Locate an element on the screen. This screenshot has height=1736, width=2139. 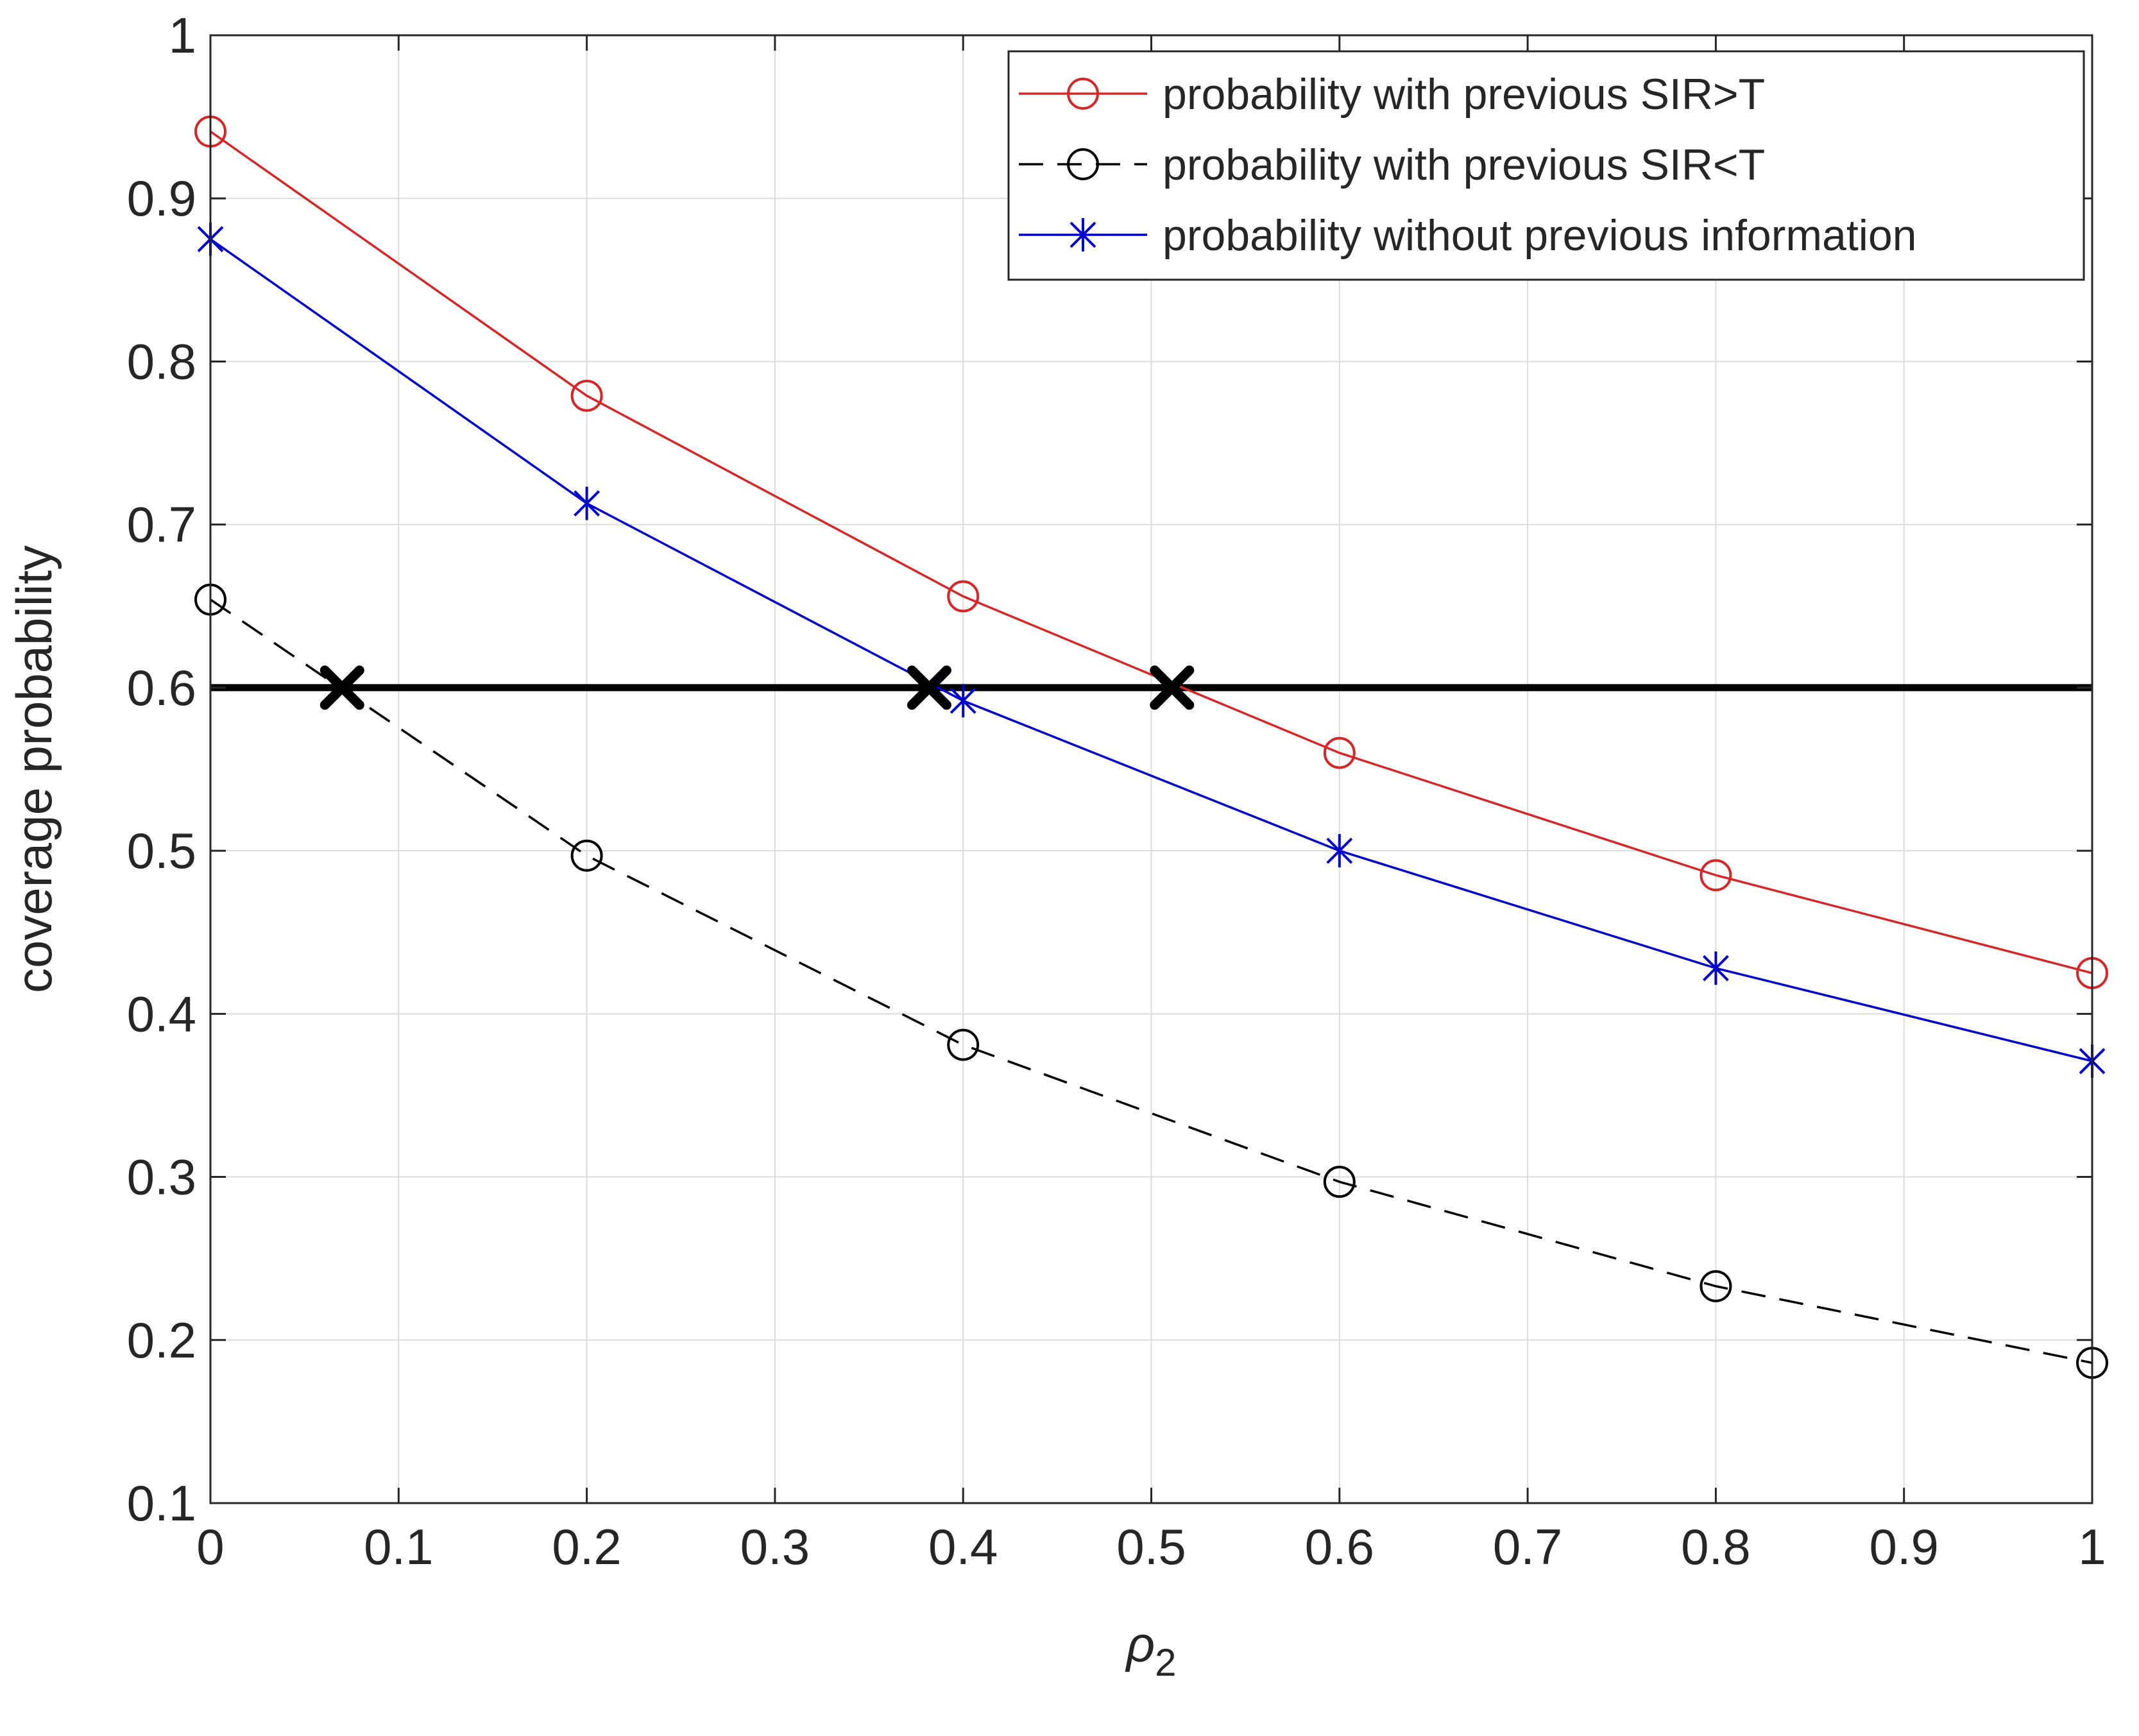
x-axis-title-symbol: ρ is located at coordinates (1140, 1644).